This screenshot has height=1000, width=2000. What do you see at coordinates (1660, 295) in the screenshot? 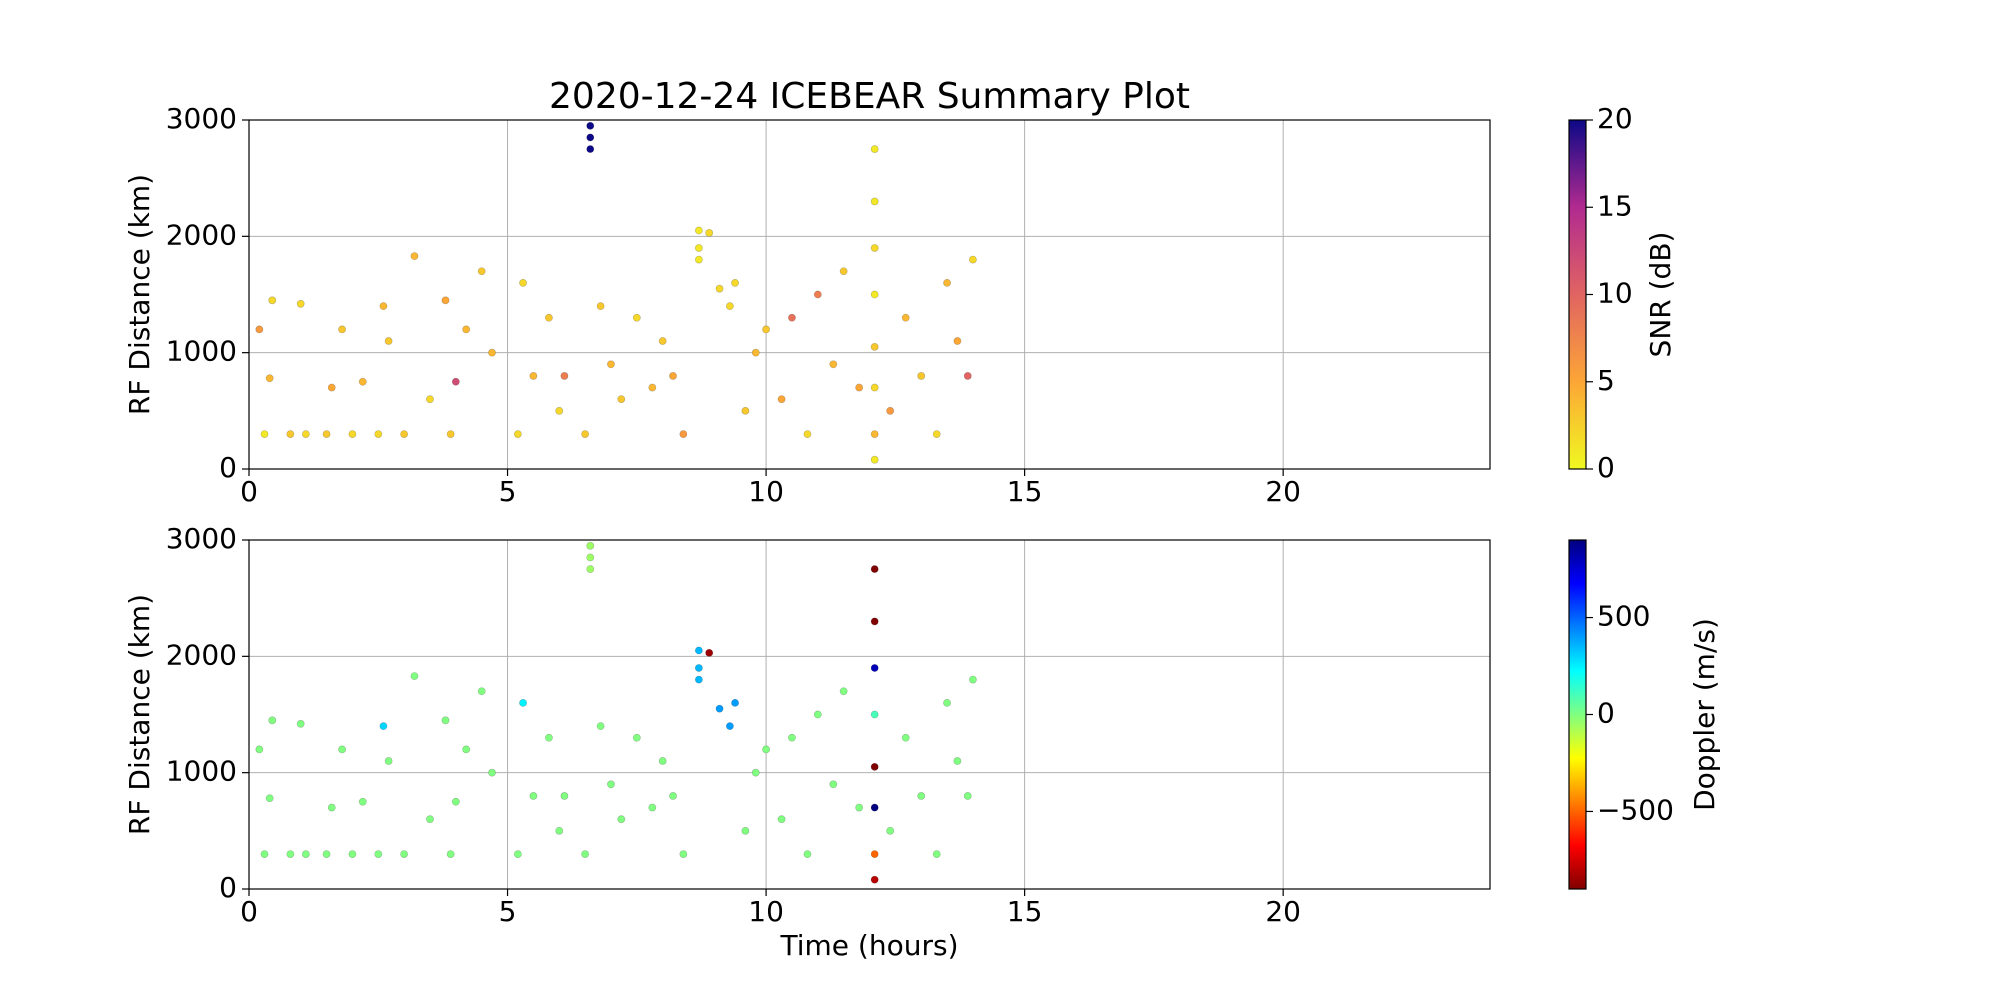
I see `colorbar-label: SNR (dB)` at bounding box center [1660, 295].